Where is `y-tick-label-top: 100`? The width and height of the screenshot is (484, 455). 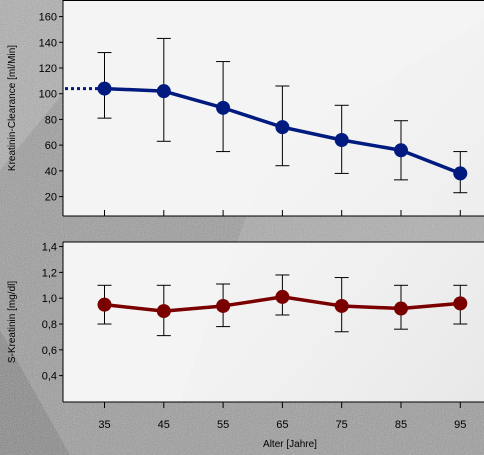 y-tick-label-top: 100 is located at coordinates (48, 95).